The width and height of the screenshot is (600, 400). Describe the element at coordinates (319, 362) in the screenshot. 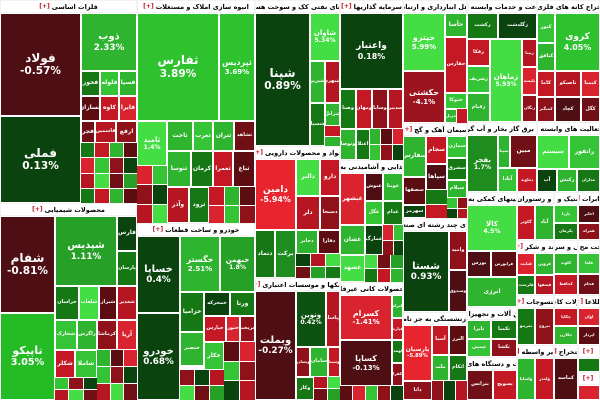

I see `stock-tile: سامان` at that location.